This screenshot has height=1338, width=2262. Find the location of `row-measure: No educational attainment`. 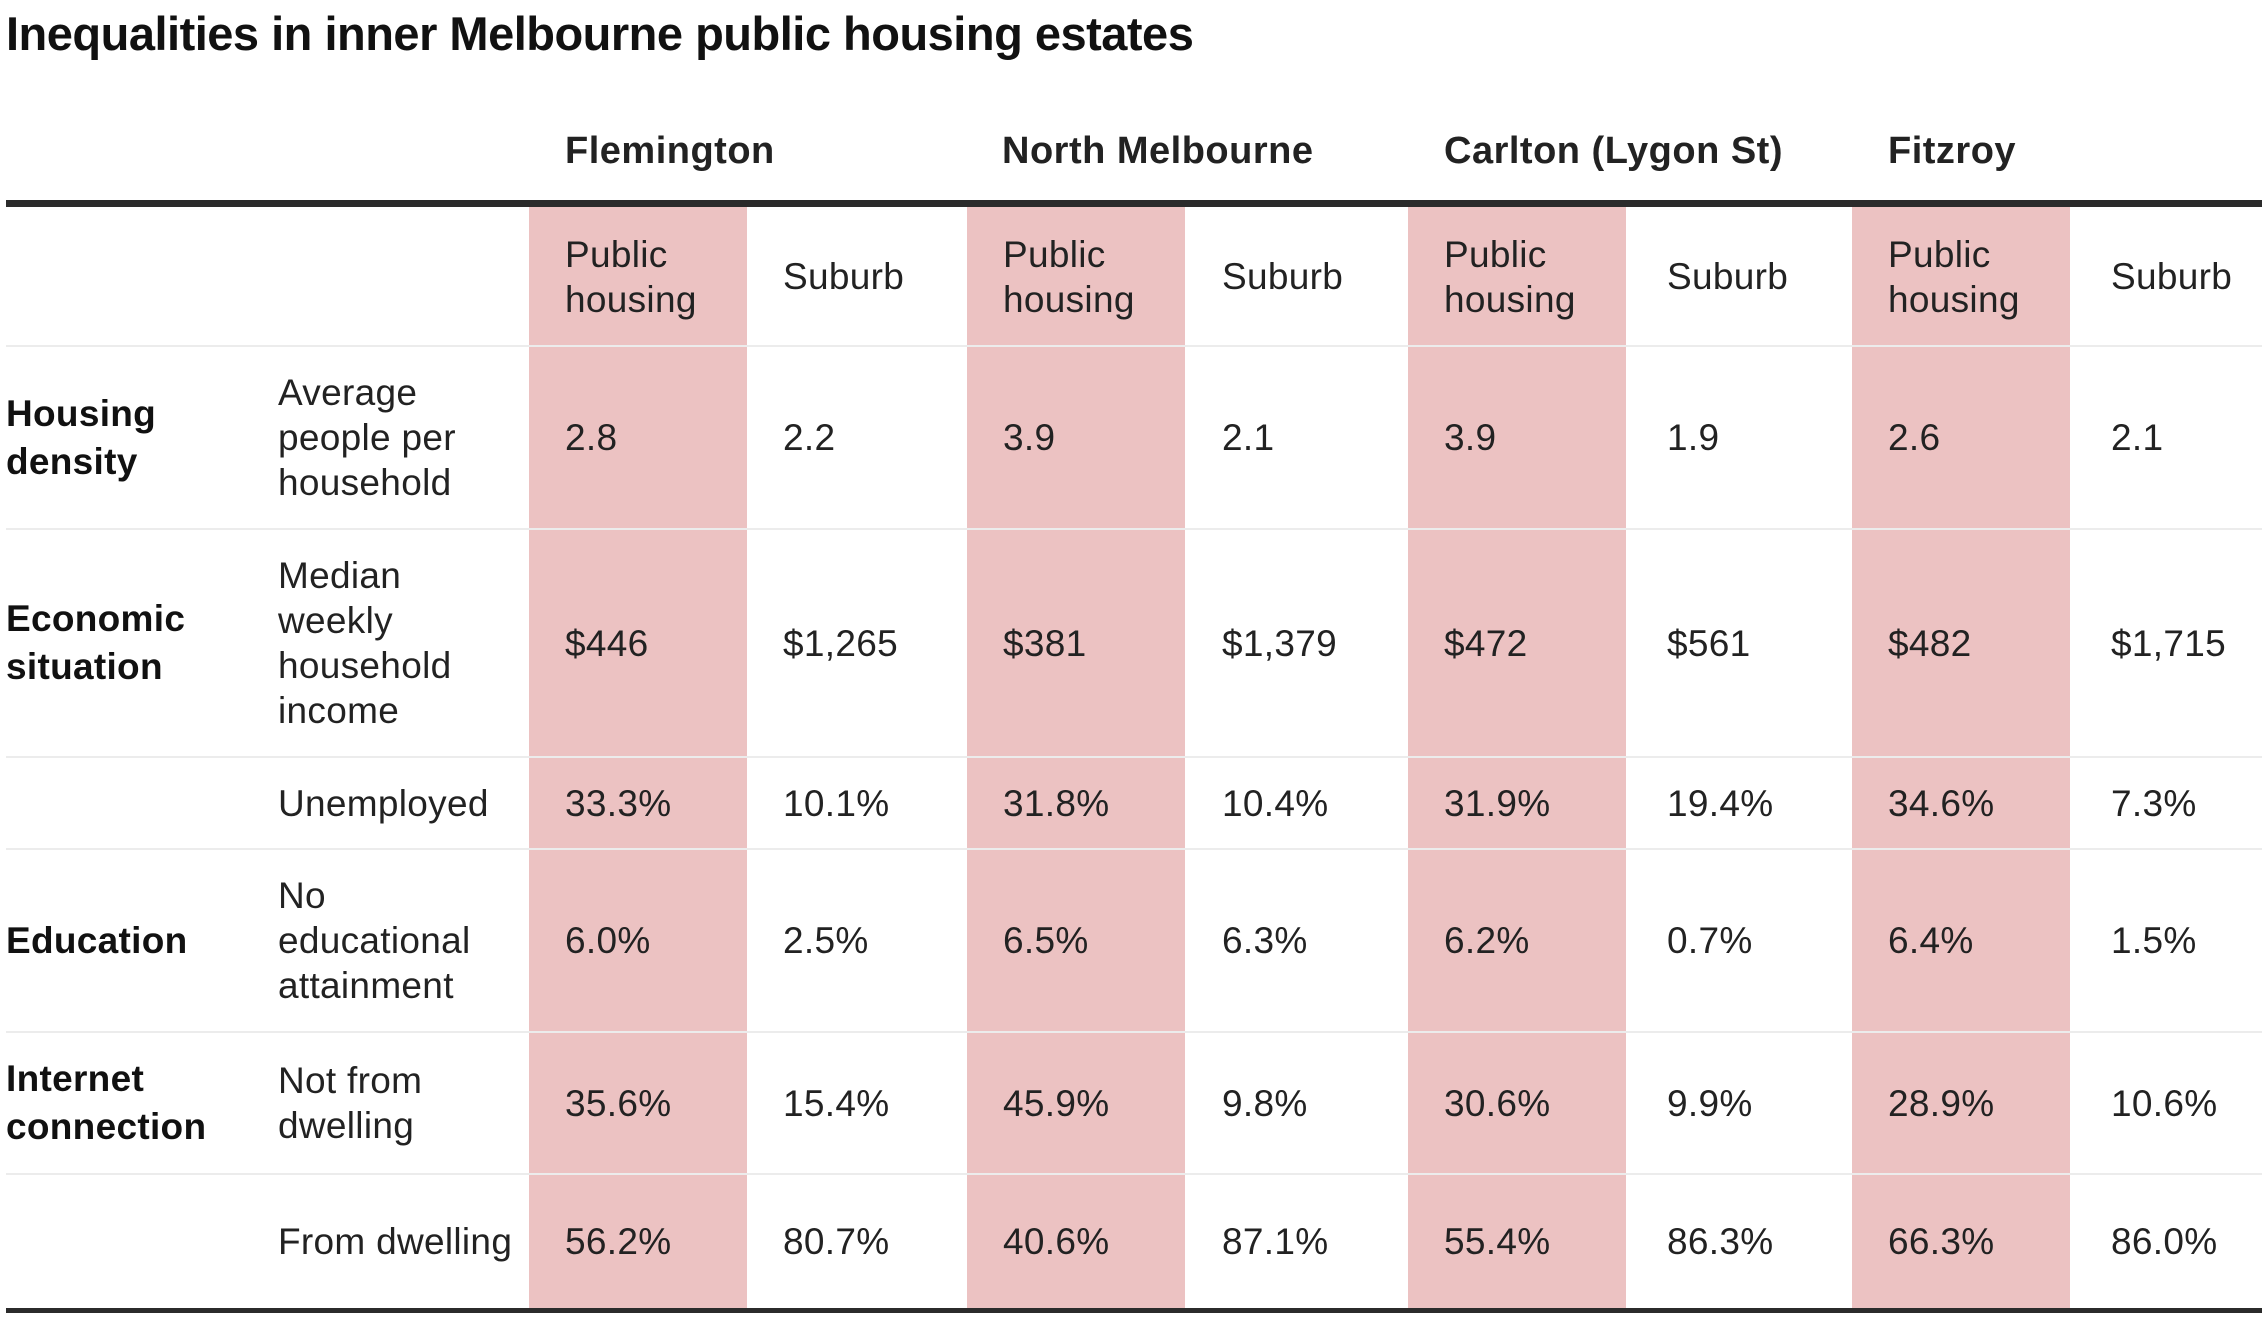

row-measure: No educational attainment is located at coordinates (374, 940).